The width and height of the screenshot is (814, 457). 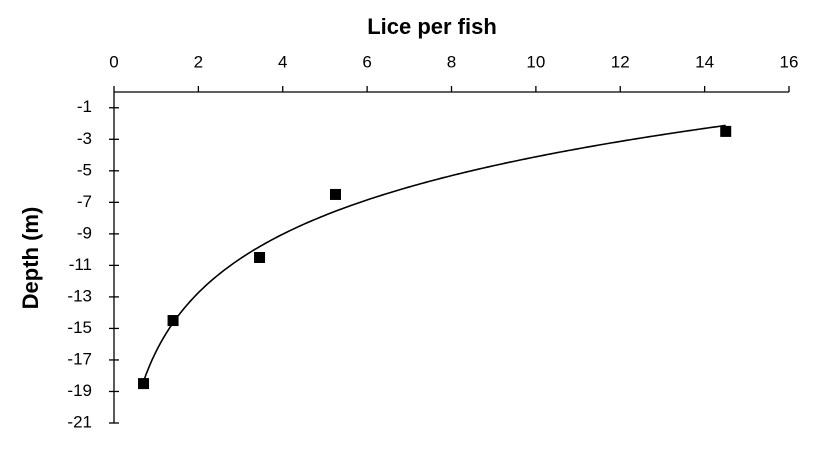 What do you see at coordinates (79, 295) in the screenshot?
I see `y-tick-label: -13` at bounding box center [79, 295].